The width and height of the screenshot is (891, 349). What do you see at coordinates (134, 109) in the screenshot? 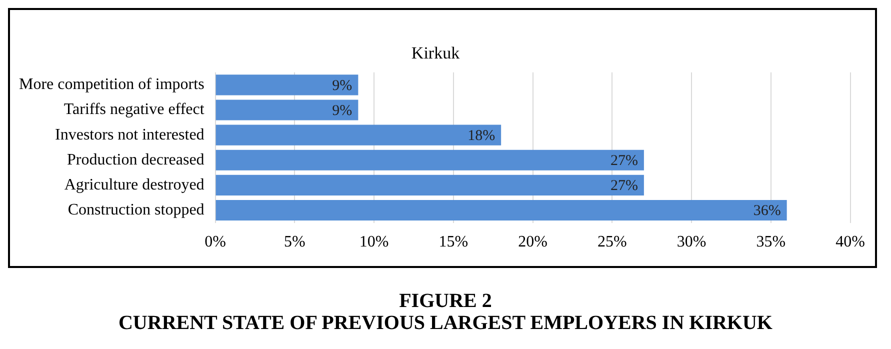
I see `y-tick-label: Tariffs negative effect` at bounding box center [134, 109].